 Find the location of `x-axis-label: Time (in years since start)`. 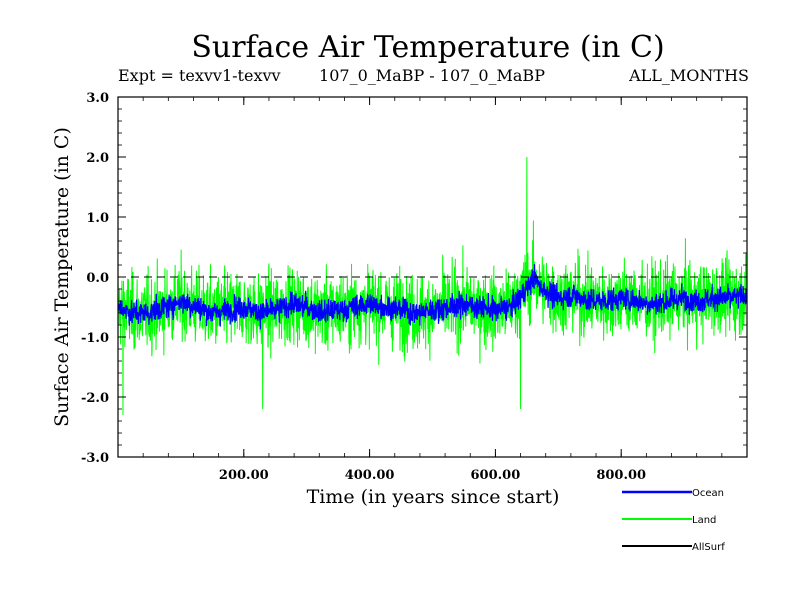

x-axis-label: Time (in years since start) is located at coordinates (433, 497).